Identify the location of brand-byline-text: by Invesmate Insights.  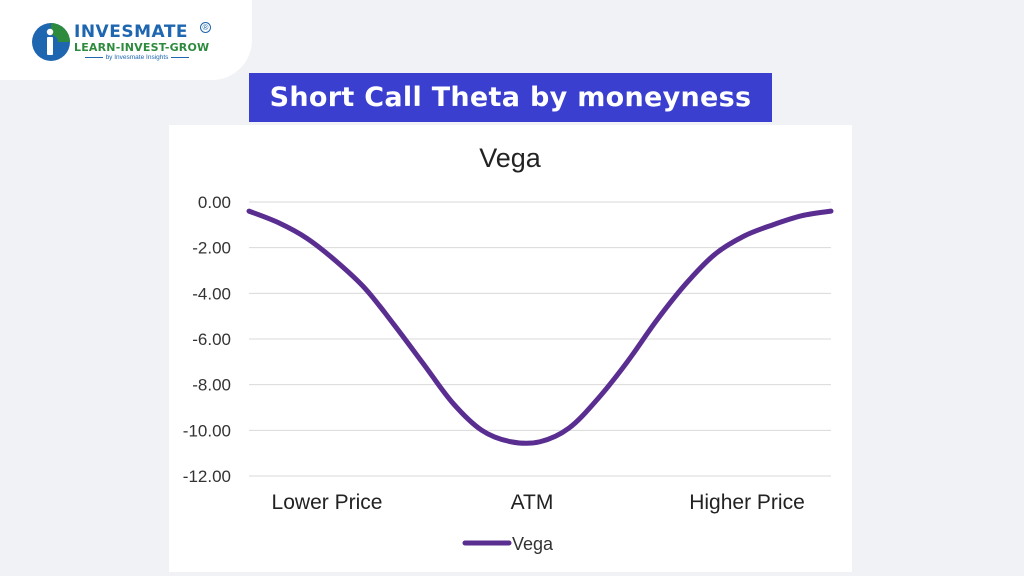
(137, 57).